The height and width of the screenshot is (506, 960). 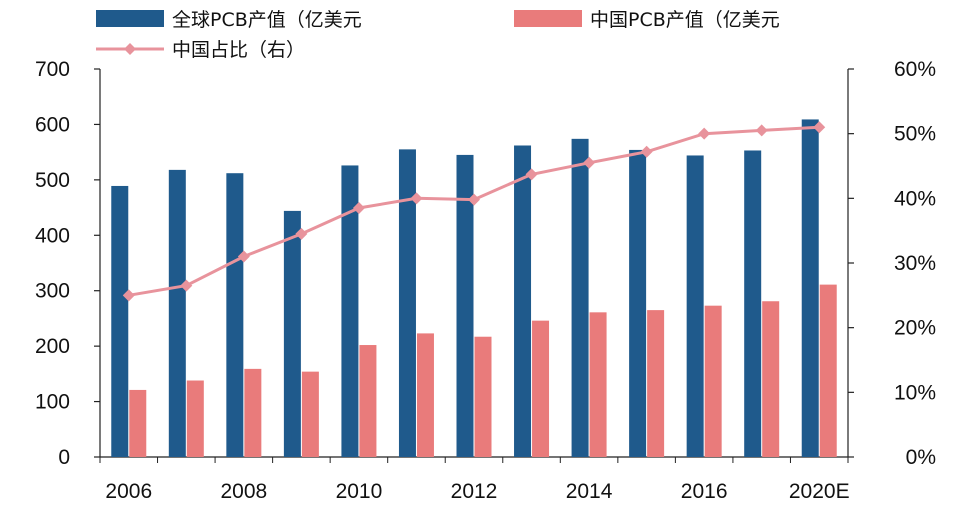 I want to click on y-right-tick-label: 30%, so click(x=915, y=263).